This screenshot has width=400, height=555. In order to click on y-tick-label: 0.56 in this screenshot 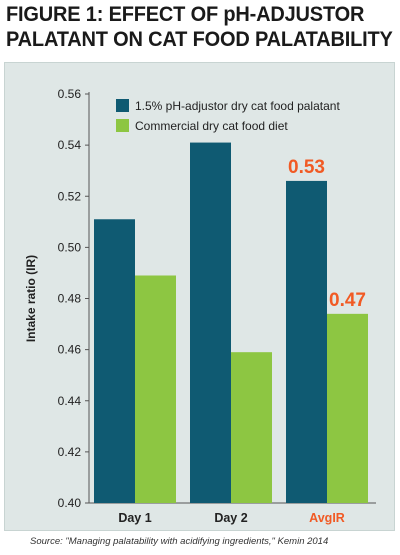, I will do `click(70, 94)`.